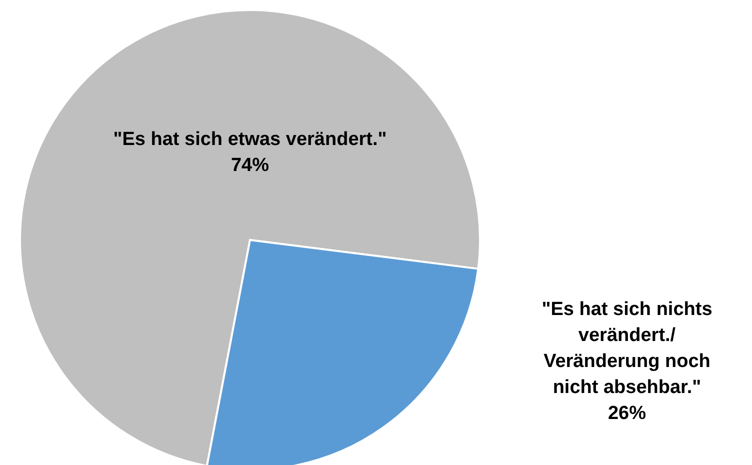 This screenshot has width=752, height=465. Describe the element at coordinates (250, 165) in the screenshot. I see `data-label: 74%` at that location.